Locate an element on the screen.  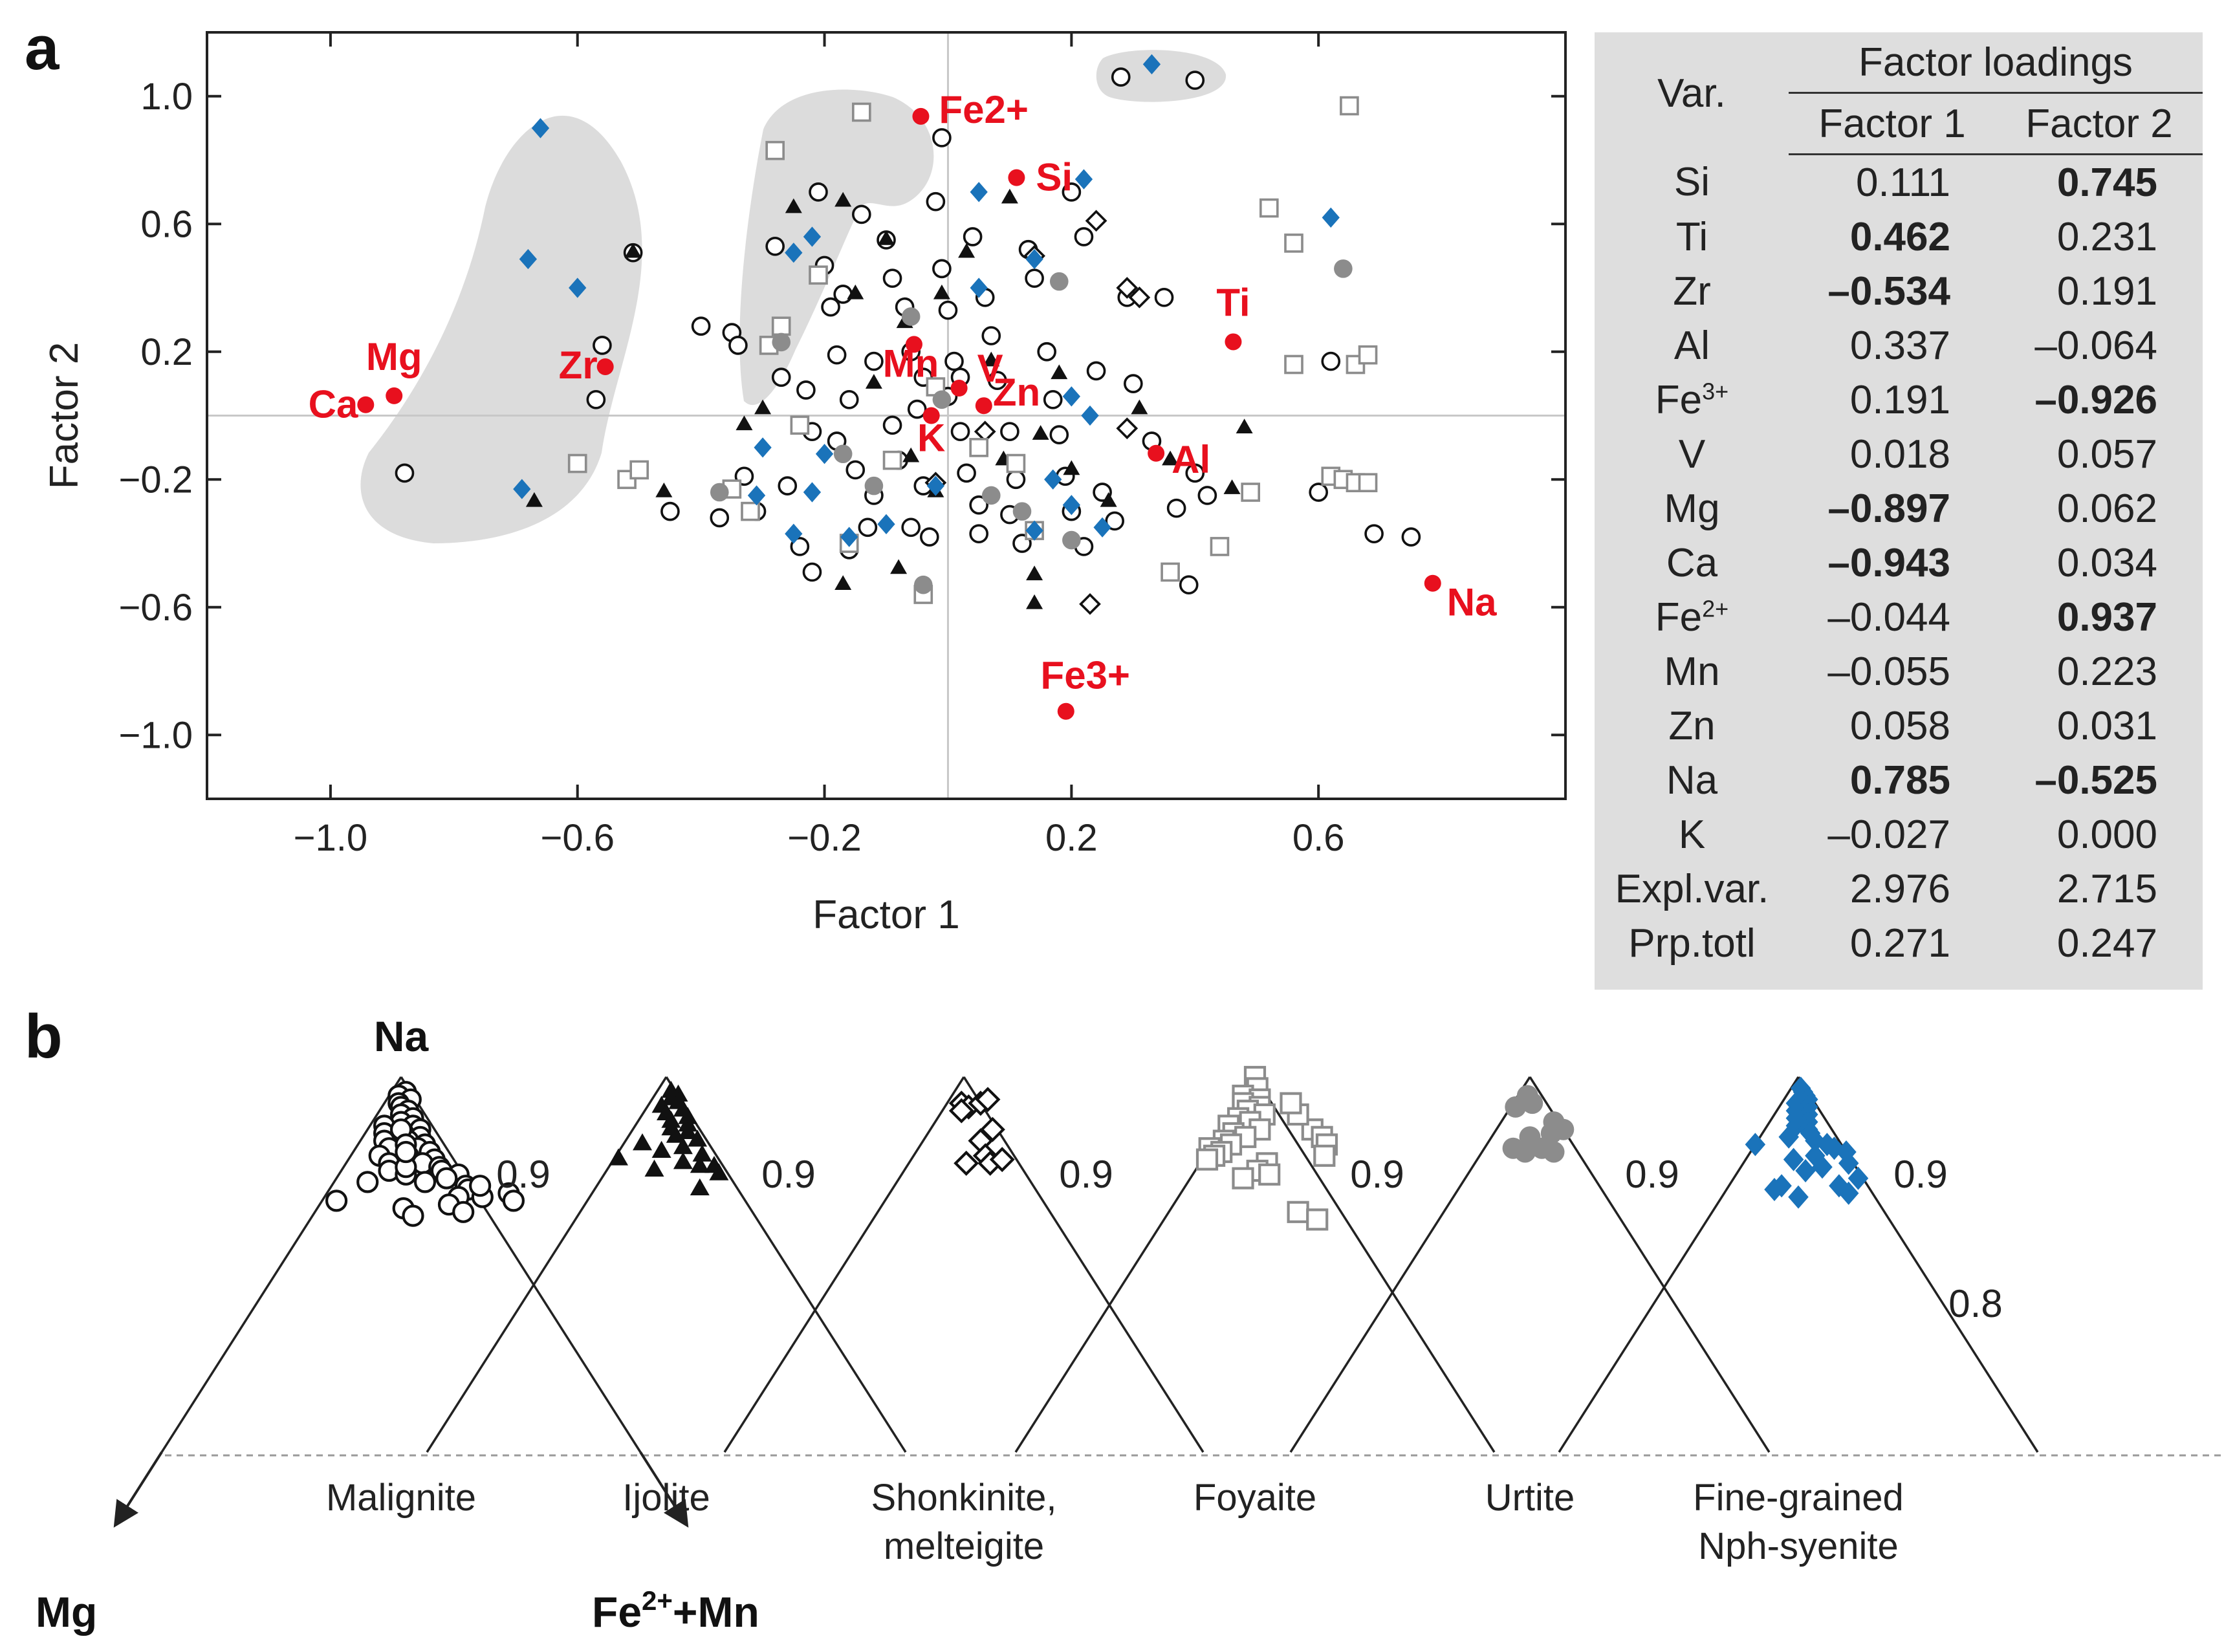
ternary-panel-3: 0.9 Shonkinite, melteigite is located at coordinates (964, 1321).